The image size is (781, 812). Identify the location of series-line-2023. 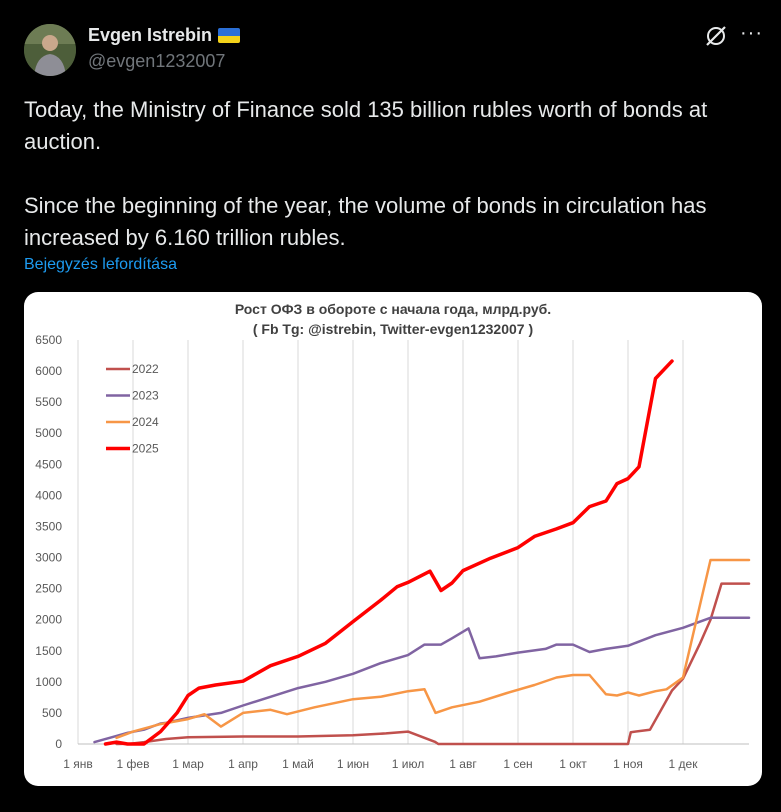
(422, 680).